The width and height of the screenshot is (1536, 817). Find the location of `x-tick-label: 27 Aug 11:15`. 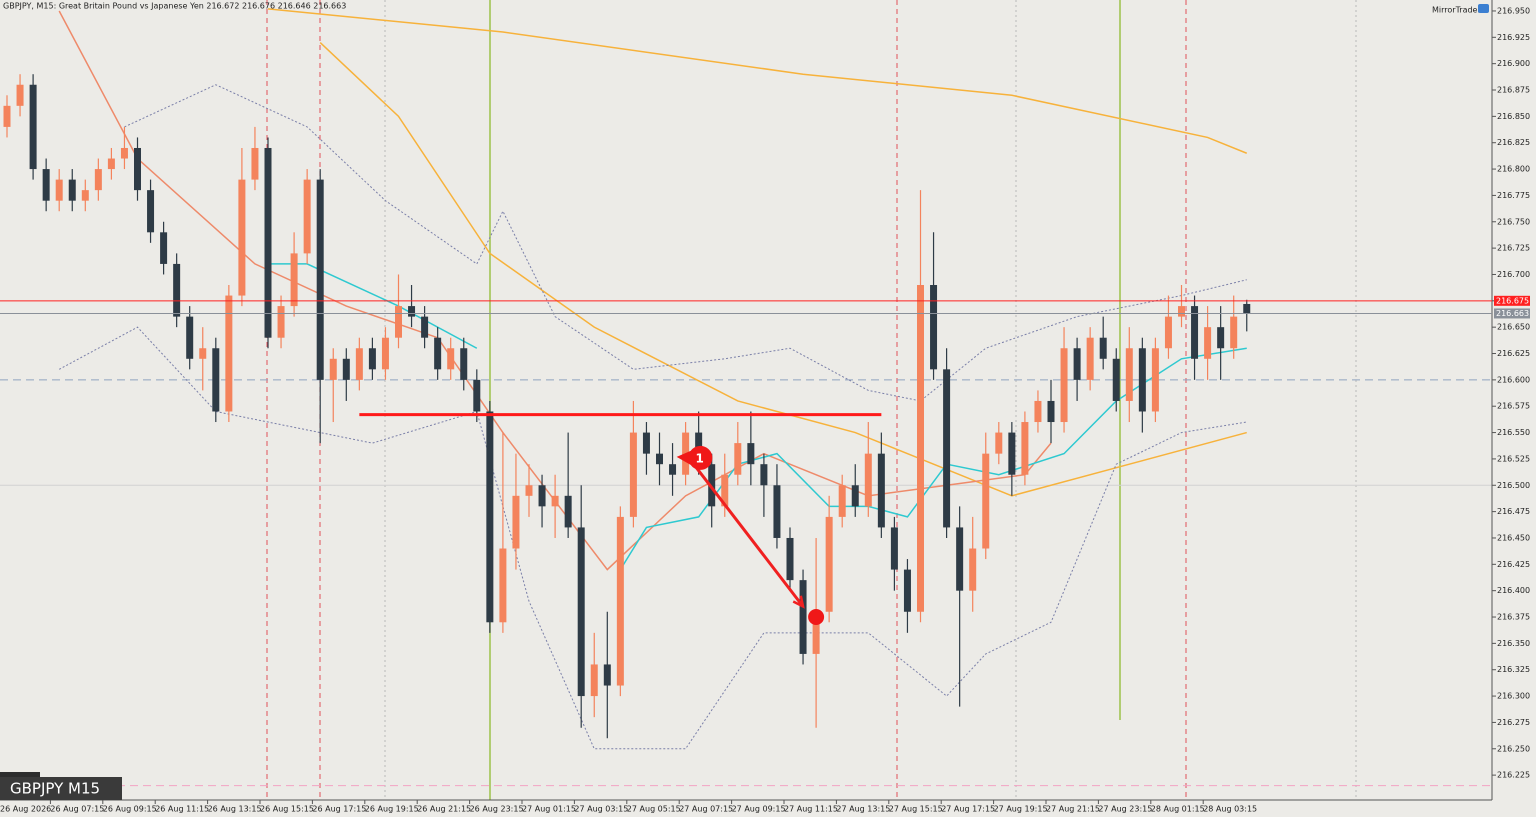

x-tick-label: 27 Aug 11:15 is located at coordinates (811, 809).